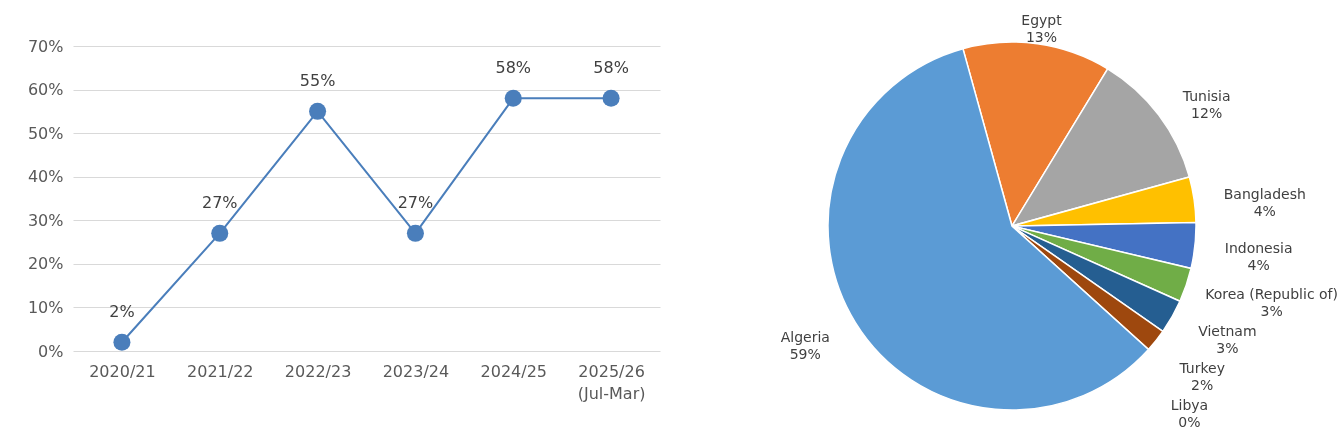 The height and width of the screenshot is (427, 1341). What do you see at coordinates (1206, 96) in the screenshot?
I see `slice-label: Tunisia` at bounding box center [1206, 96].